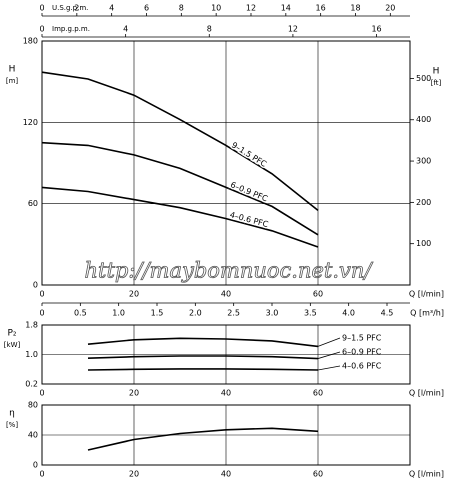 The height and width of the screenshot is (500, 450). What do you see at coordinates (30, 122) in the screenshot?
I see `y-tick-label: 120` at bounding box center [30, 122].